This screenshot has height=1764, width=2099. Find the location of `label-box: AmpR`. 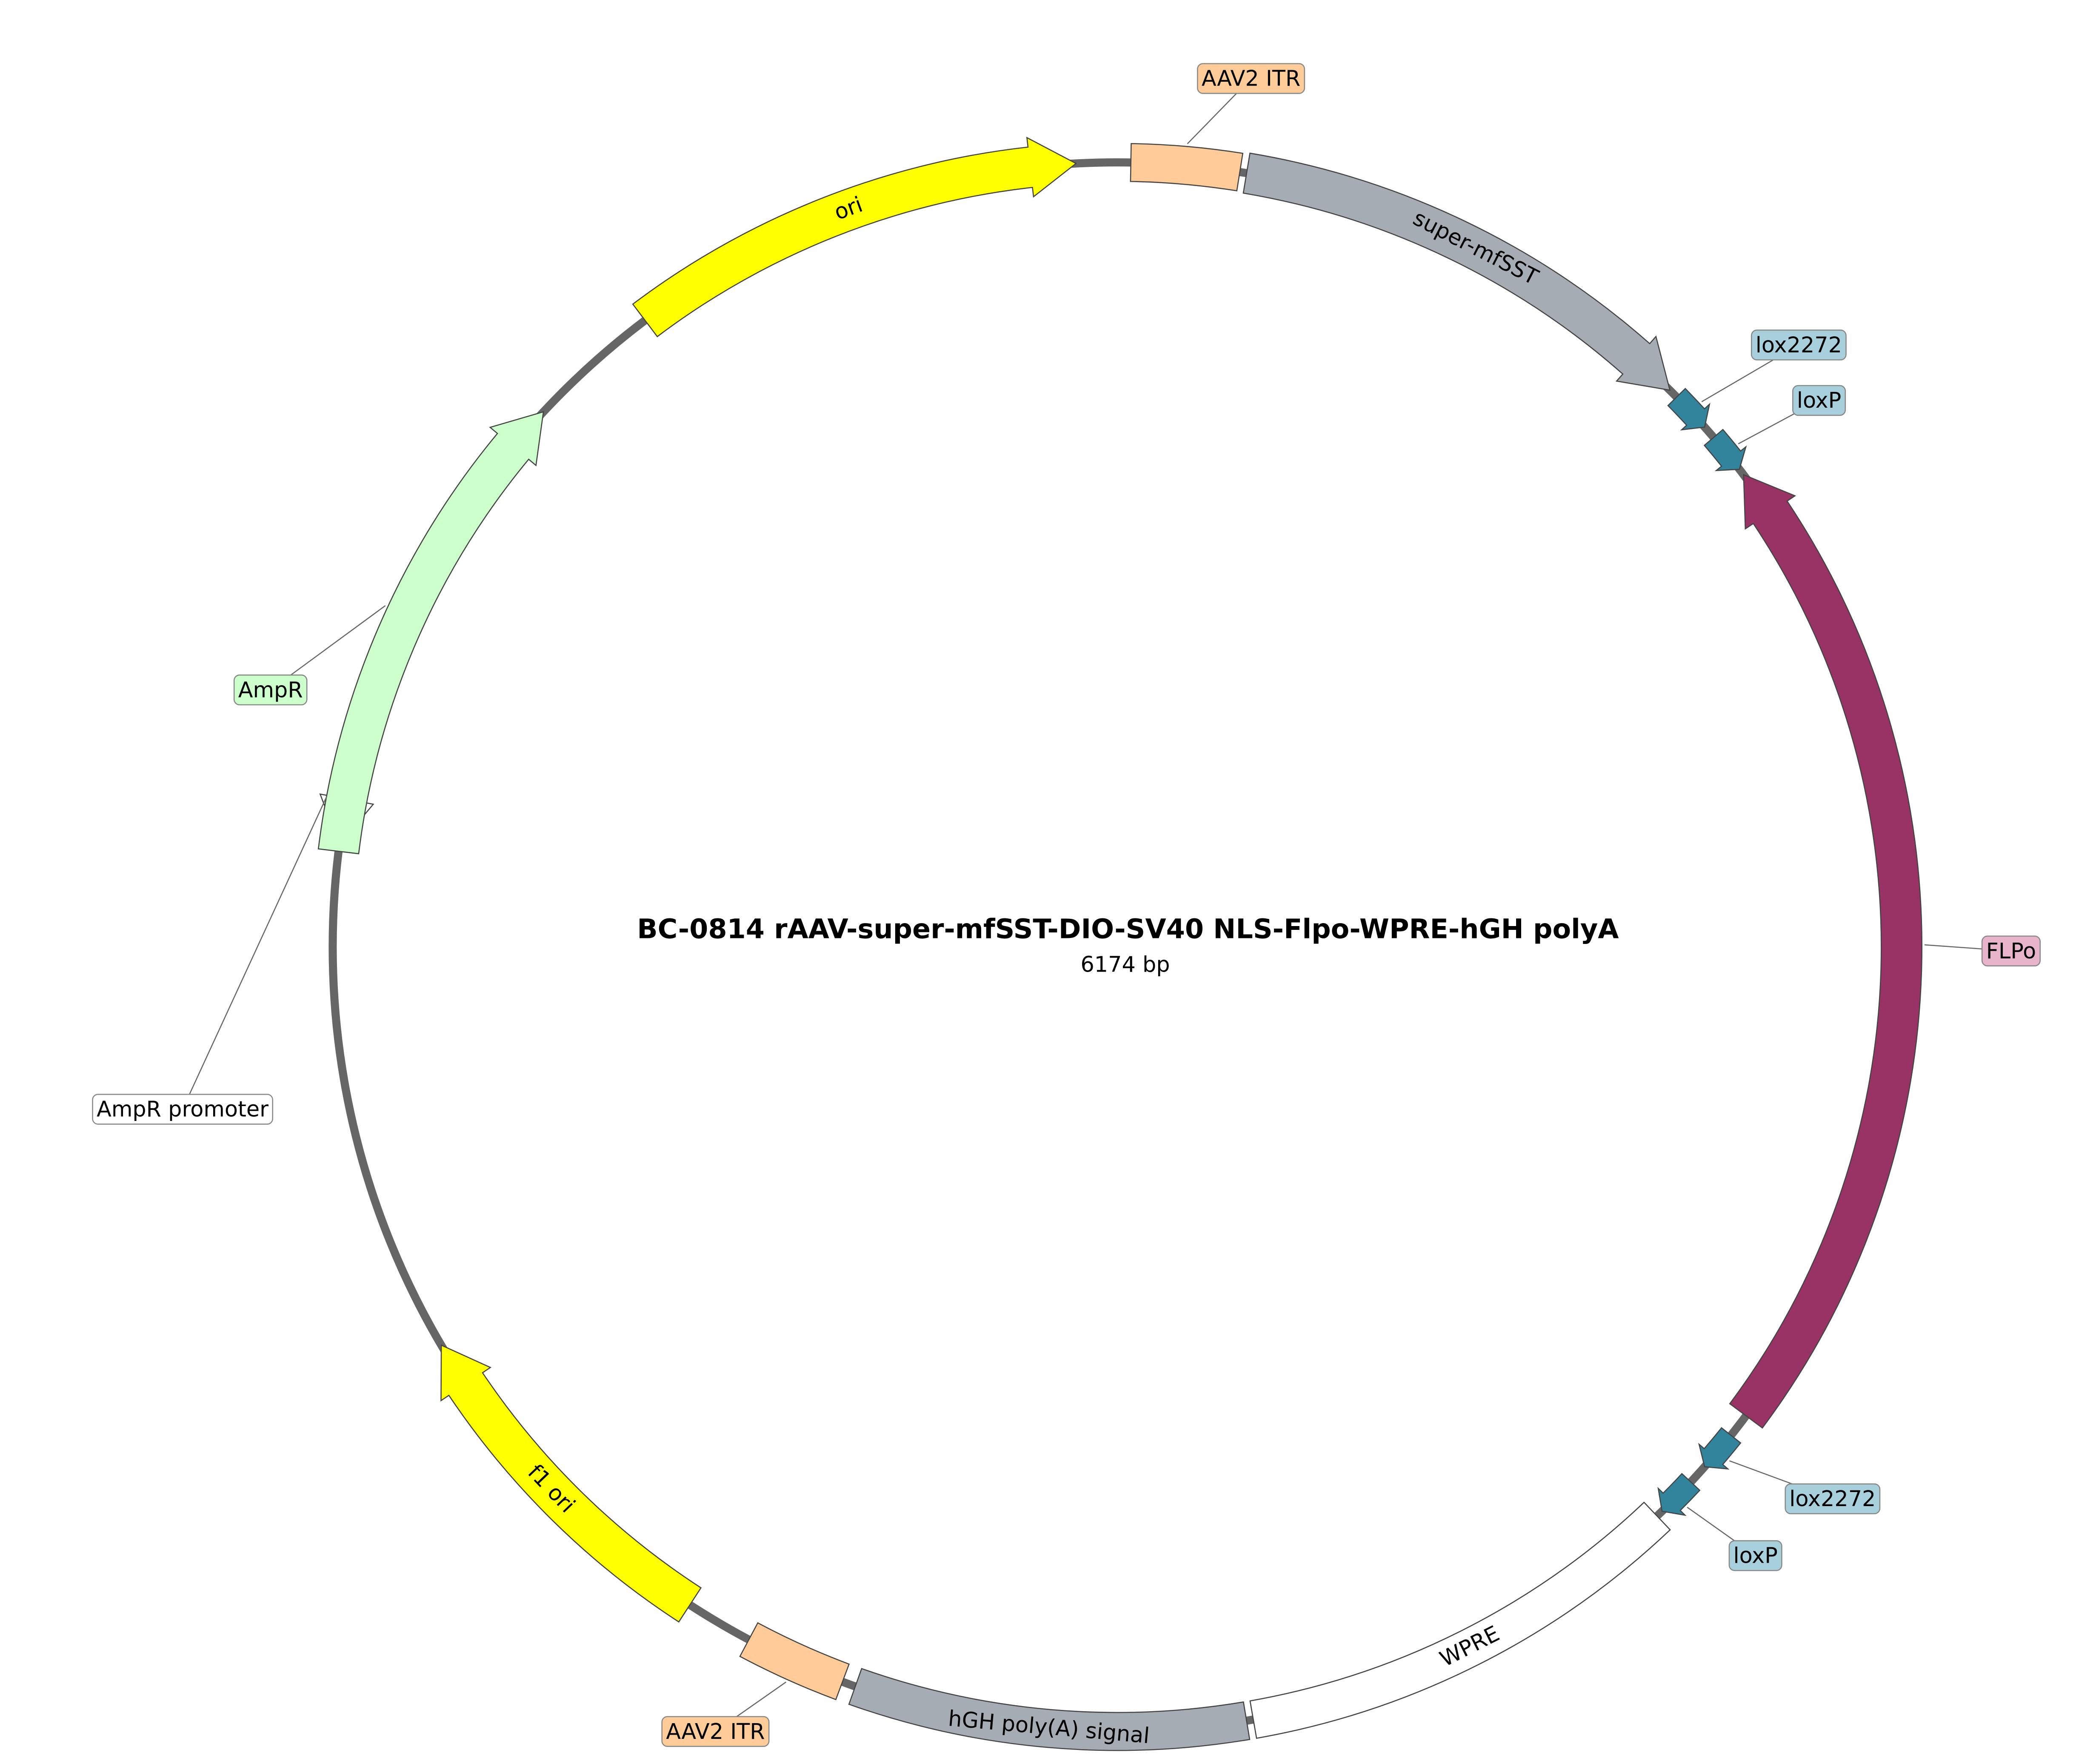

label-box: AmpR is located at coordinates (270, 690).